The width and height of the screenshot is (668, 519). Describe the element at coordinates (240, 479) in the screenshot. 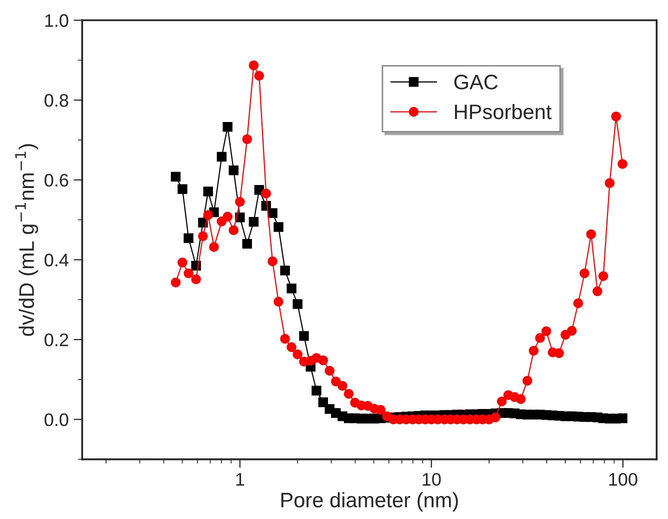

I see `x-tick-label: 1` at that location.